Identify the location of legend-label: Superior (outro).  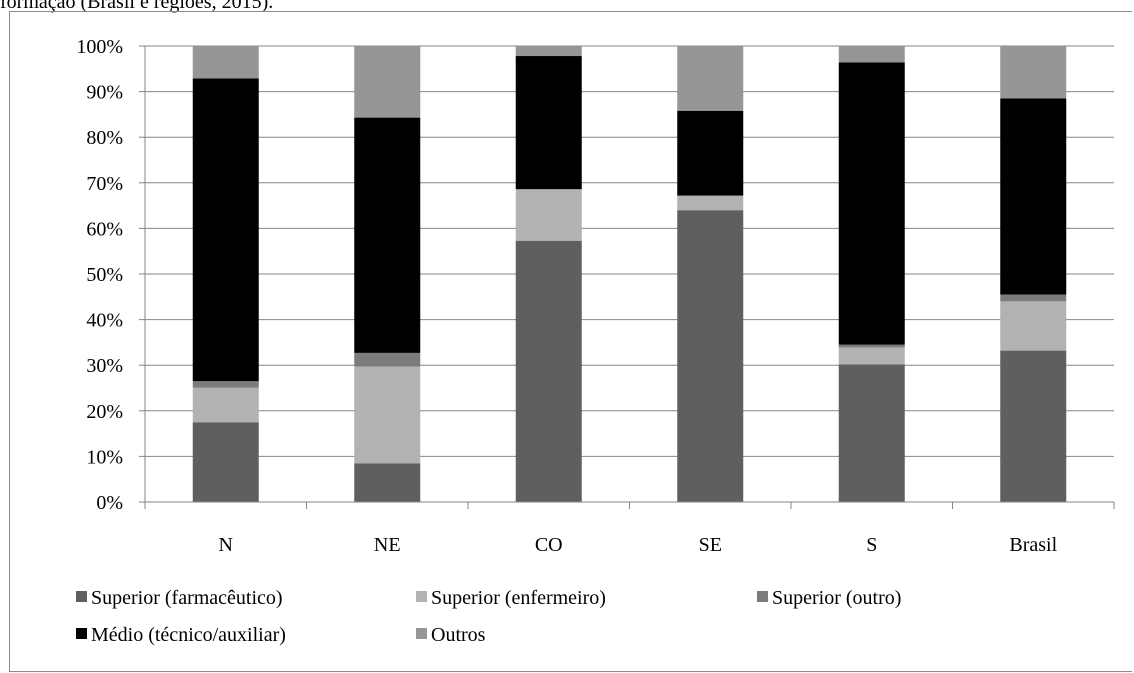
(836, 598).